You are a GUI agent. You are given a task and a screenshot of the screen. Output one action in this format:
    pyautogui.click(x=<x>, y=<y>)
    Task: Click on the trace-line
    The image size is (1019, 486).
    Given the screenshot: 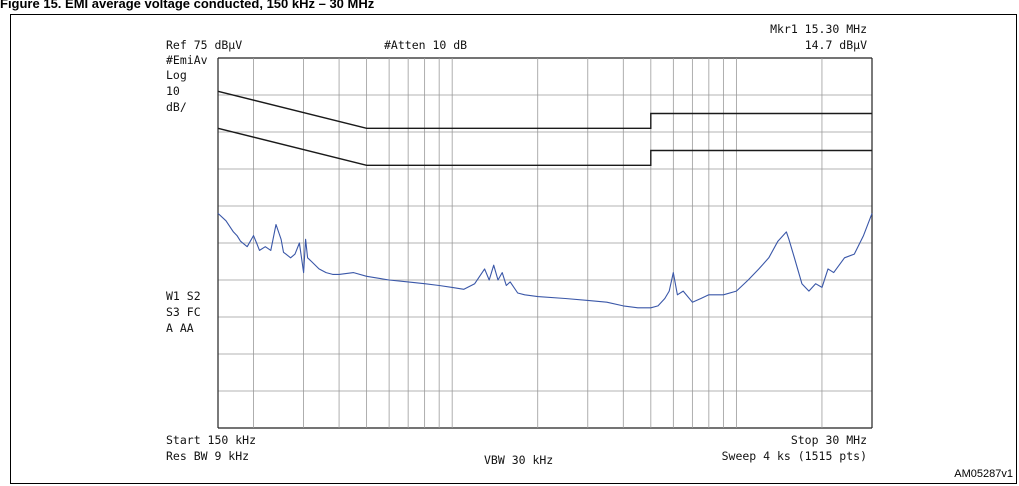 What is the action you would take?
    pyautogui.click(x=545, y=260)
    